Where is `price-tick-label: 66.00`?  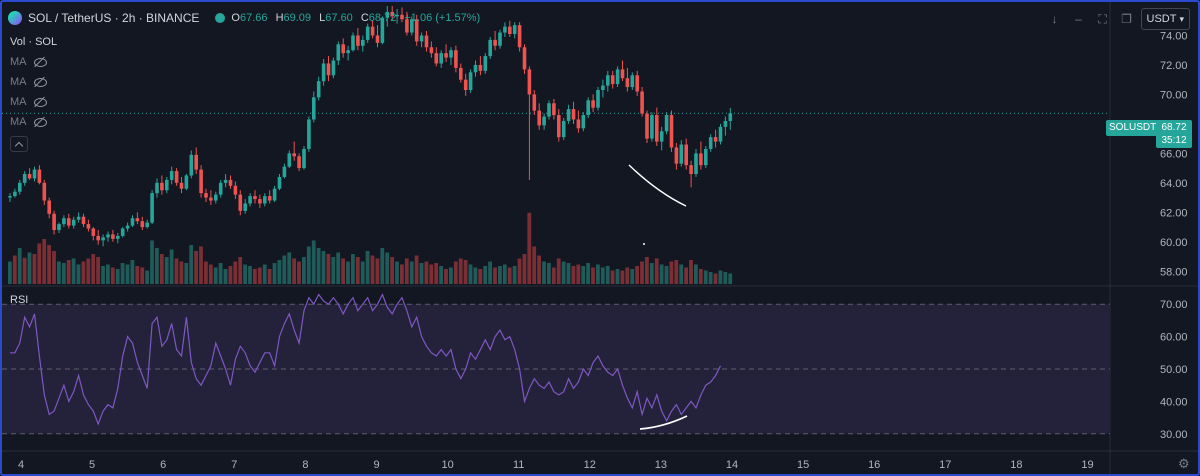
price-tick-label: 66.00 is located at coordinates (1174, 154).